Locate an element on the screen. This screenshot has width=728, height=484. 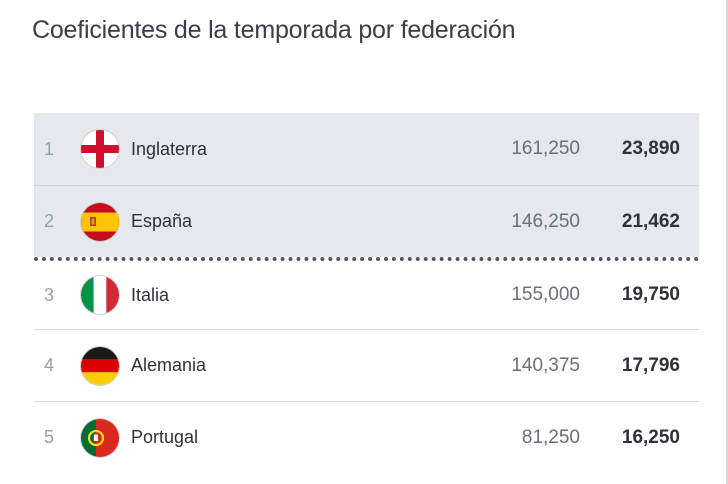
pro-value: 21,462 is located at coordinates (650, 221).